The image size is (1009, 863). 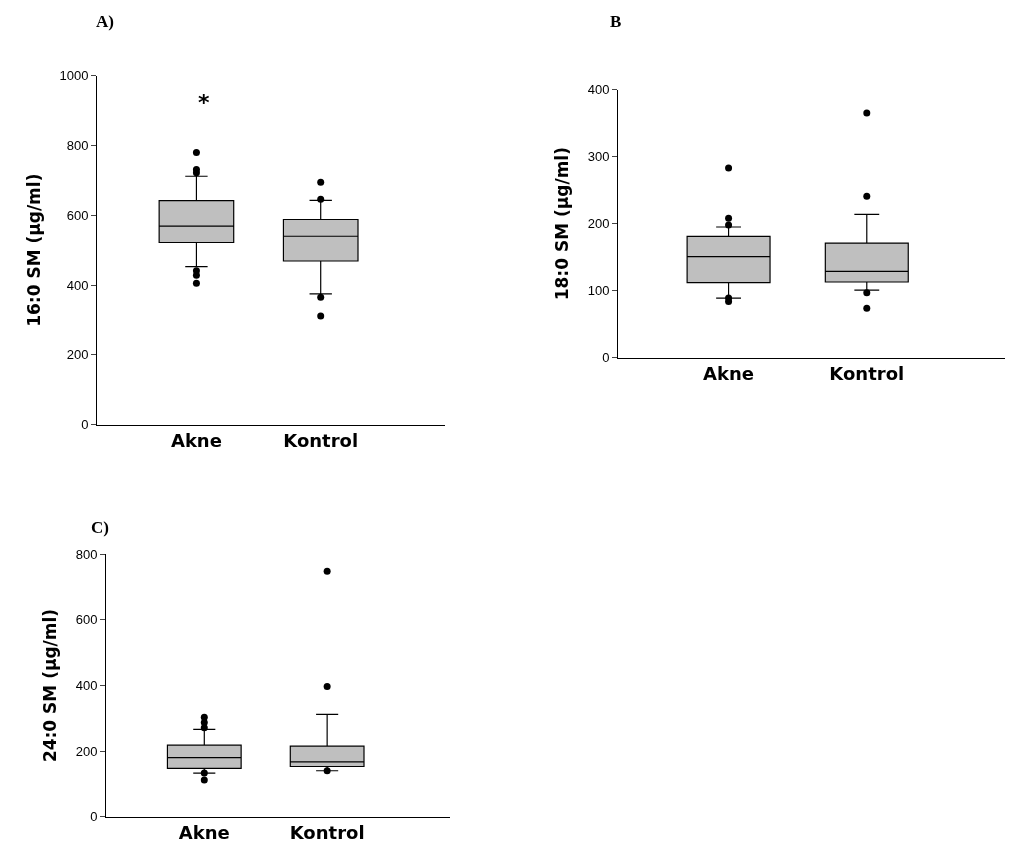 I want to click on chart-title: C), so click(x=100, y=527).